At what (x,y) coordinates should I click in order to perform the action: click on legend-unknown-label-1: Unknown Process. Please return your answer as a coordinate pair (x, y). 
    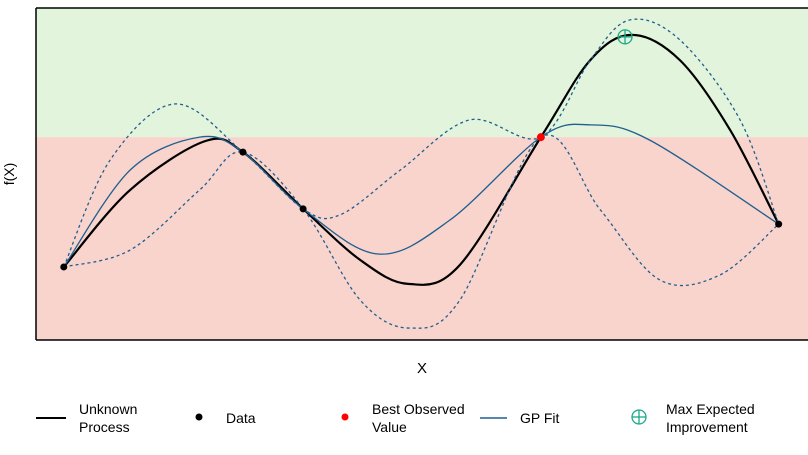
    Looking at the image, I should click on (108, 418).